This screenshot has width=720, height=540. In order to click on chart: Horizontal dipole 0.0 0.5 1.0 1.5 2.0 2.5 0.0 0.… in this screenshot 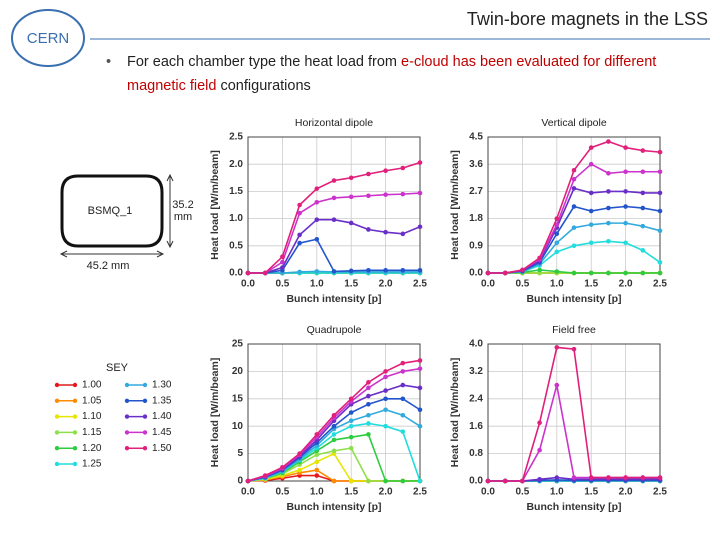, I will do `click(318, 211)`.